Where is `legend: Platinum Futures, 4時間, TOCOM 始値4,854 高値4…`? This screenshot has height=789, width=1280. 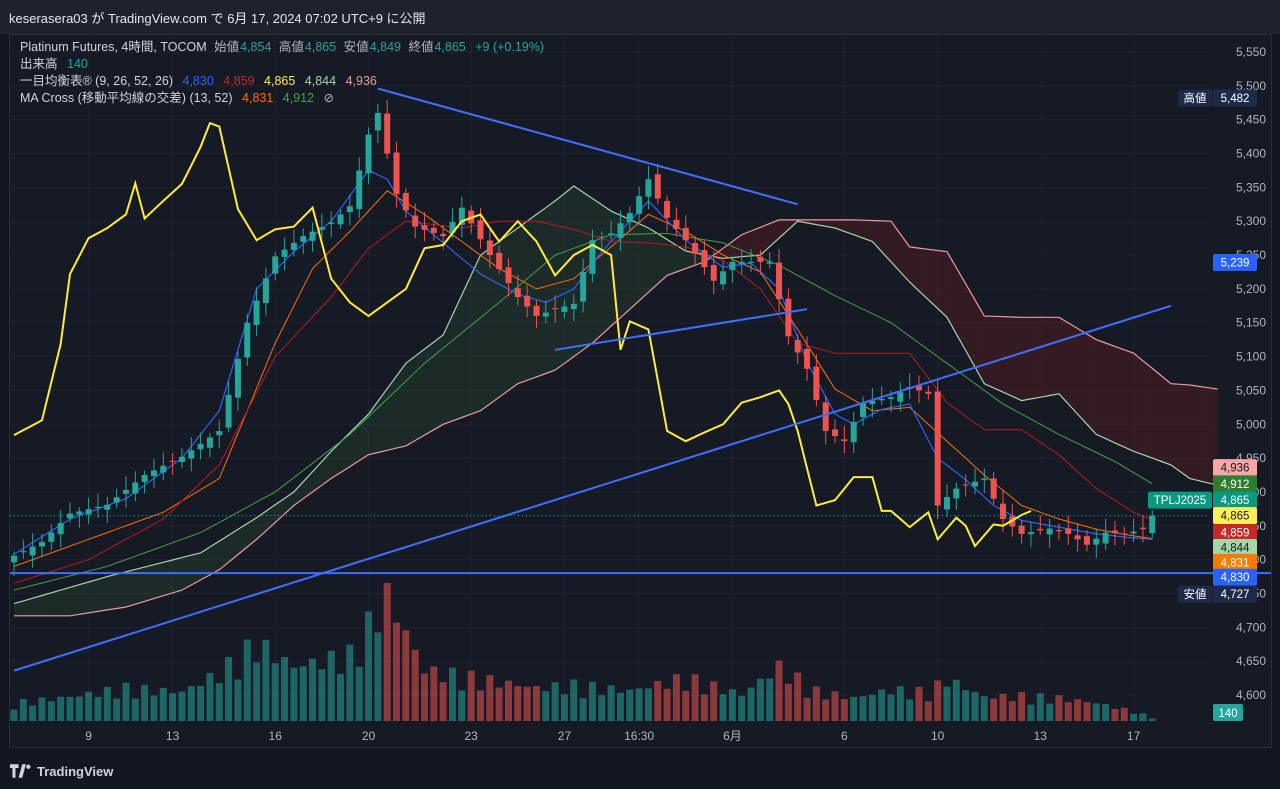 legend: Platinum Futures, 4時間, TOCOM 始値4,854 高値4… is located at coordinates (282, 73).